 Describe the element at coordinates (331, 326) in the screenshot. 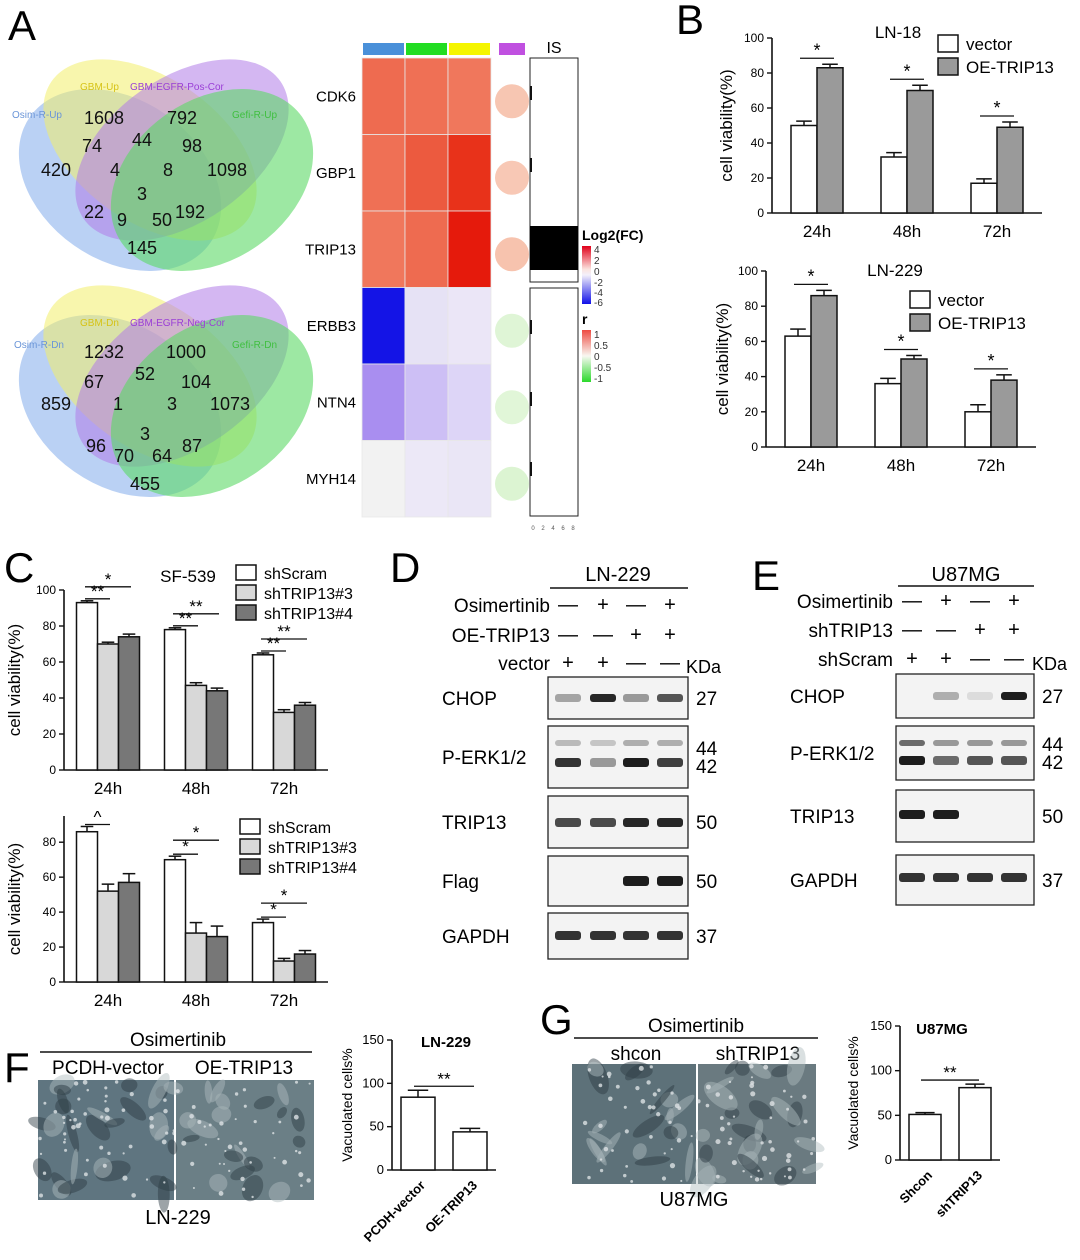

I see `heatmap-gene-label: ERBB3` at that location.